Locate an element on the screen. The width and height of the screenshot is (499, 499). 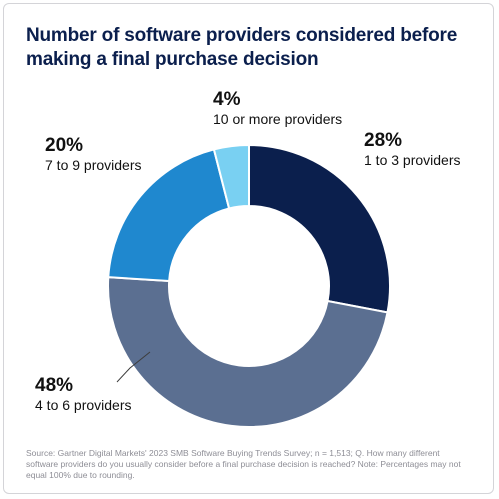
slice-percent: 20% is located at coordinates (64, 145).